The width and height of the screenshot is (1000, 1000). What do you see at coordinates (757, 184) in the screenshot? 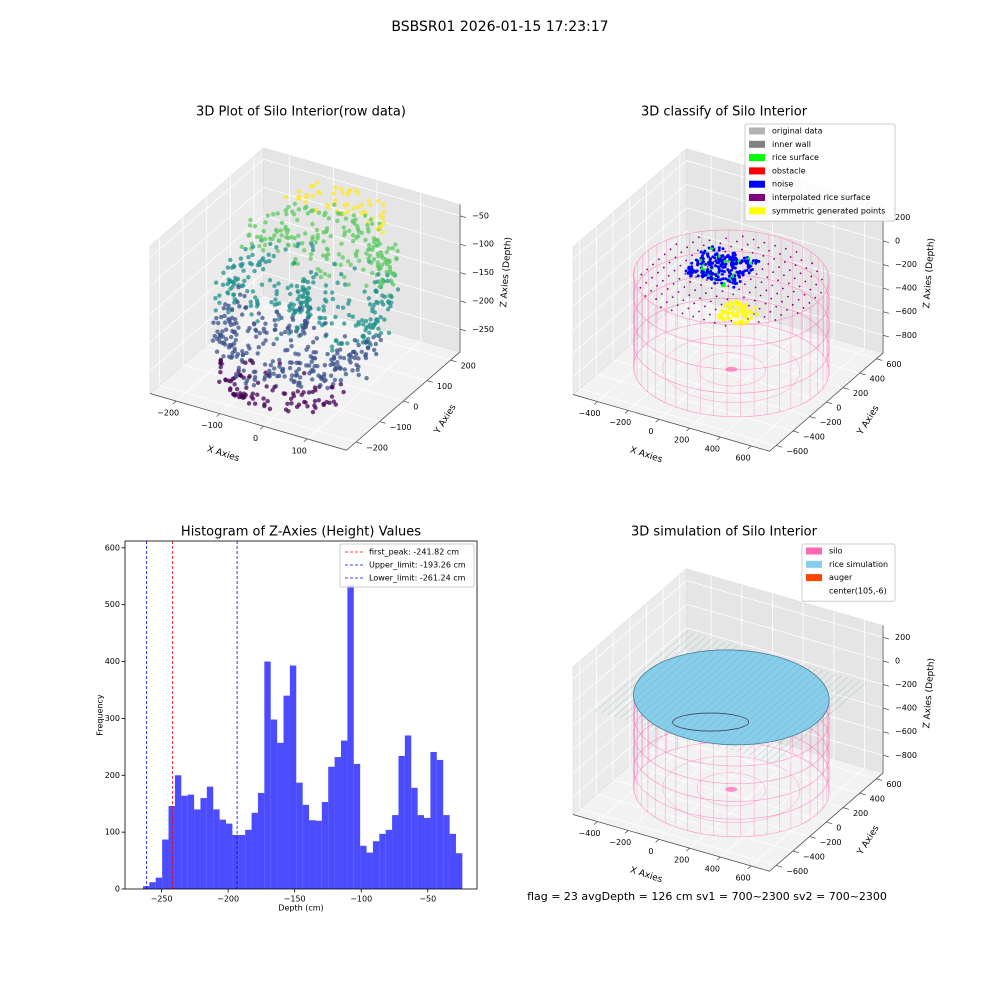
I see `legend-swatch` at bounding box center [757, 184].